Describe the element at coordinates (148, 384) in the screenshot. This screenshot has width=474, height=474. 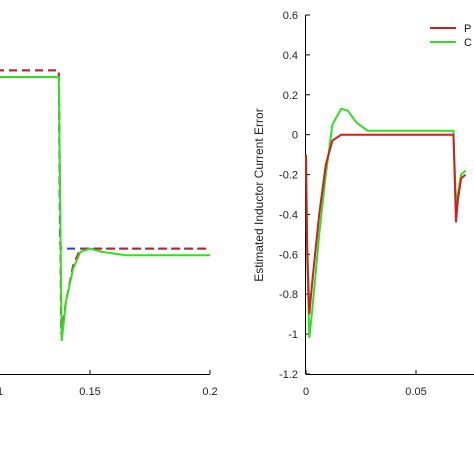
I see `left-x-ticks: 0.15 0.2` at that location.